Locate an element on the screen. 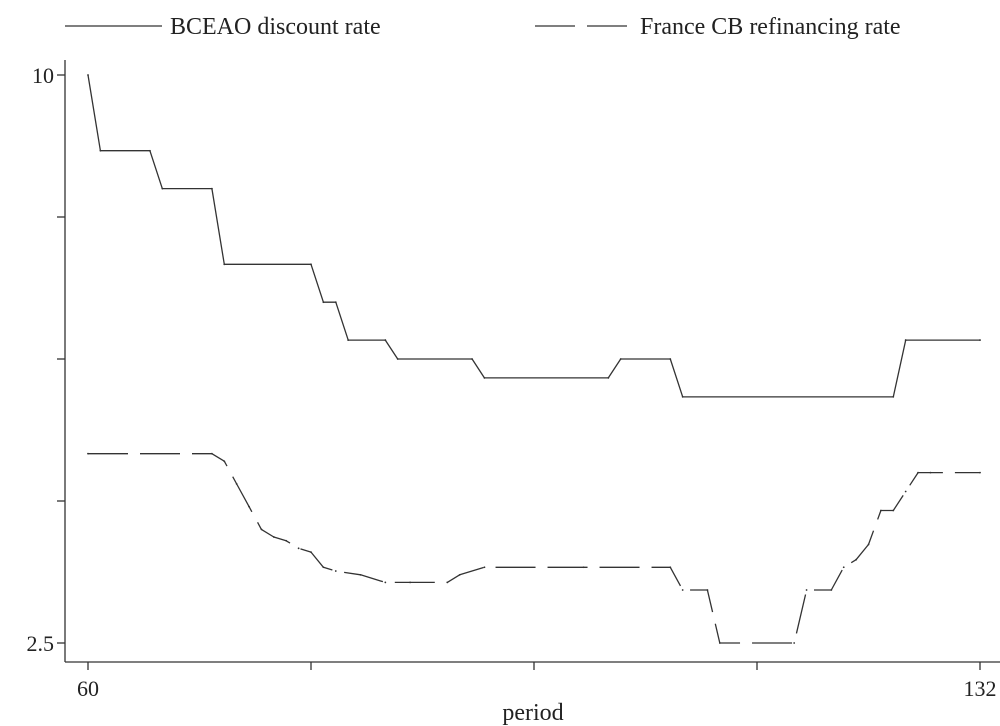 The image size is (1000, 726). y-tick-label: 2.5 is located at coordinates (41, 643).